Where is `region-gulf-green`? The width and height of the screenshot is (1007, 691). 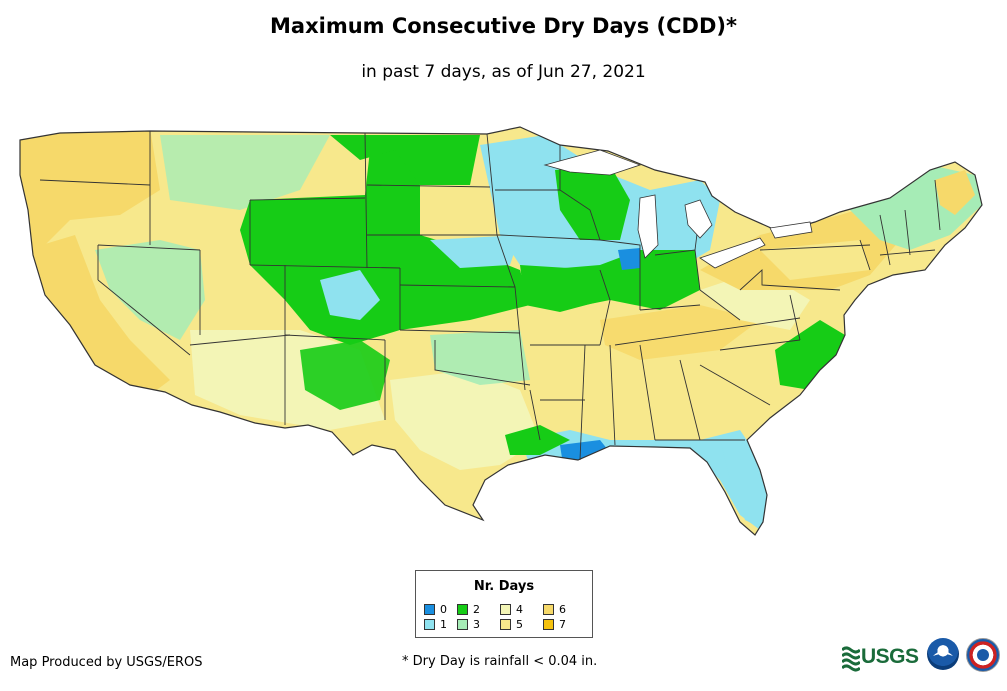
region-gulf-green is located at coordinates (537, 440).